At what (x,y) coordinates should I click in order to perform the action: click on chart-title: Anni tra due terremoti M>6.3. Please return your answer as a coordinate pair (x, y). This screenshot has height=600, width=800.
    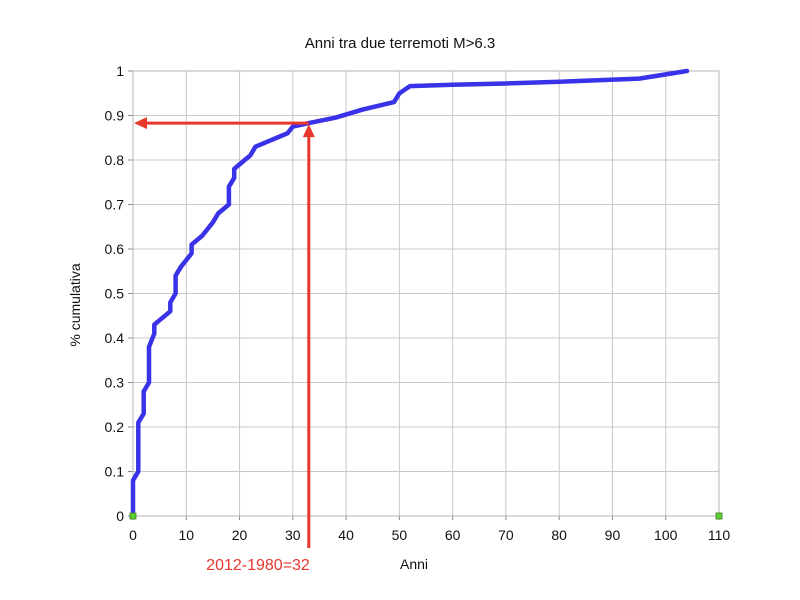
    Looking at the image, I should click on (400, 43).